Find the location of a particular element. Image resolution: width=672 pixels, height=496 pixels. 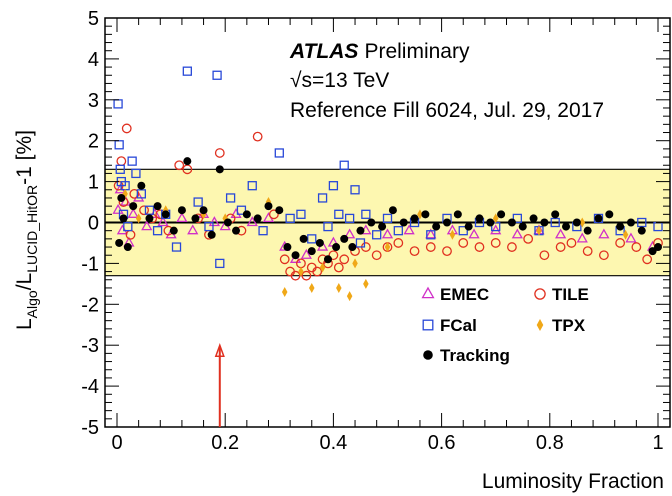

y-axis-title-mid: /L is located at coordinates (24, 282).